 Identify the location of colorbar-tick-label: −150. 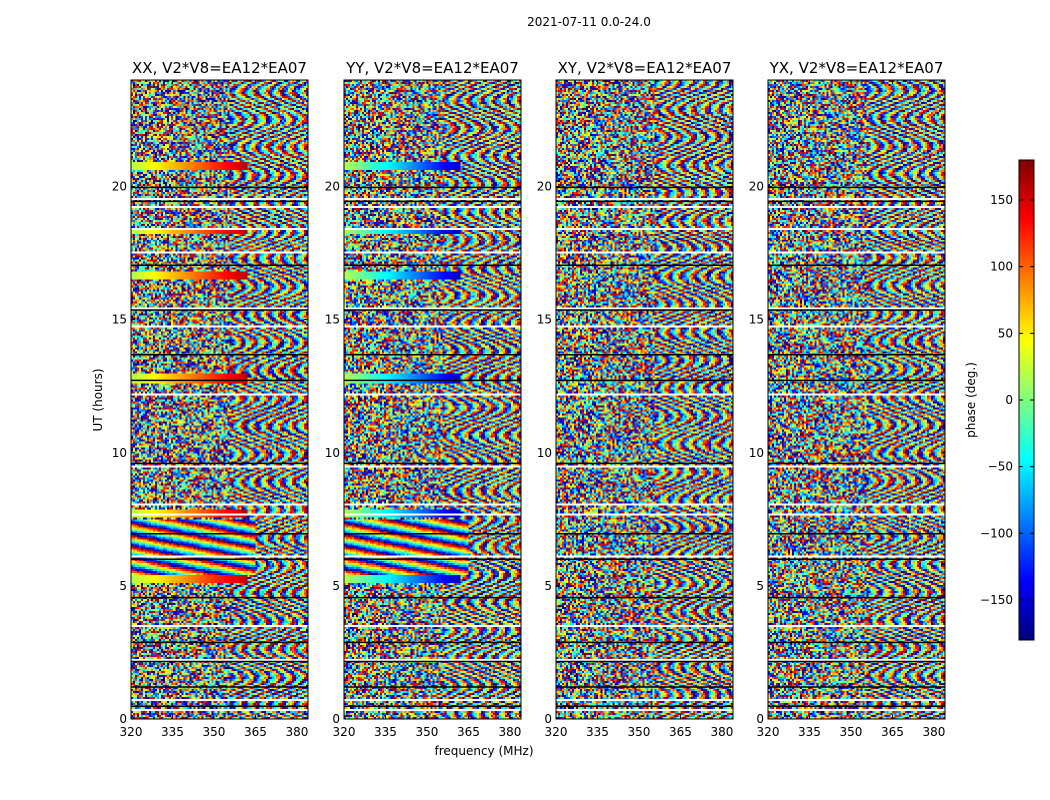
(996, 600).